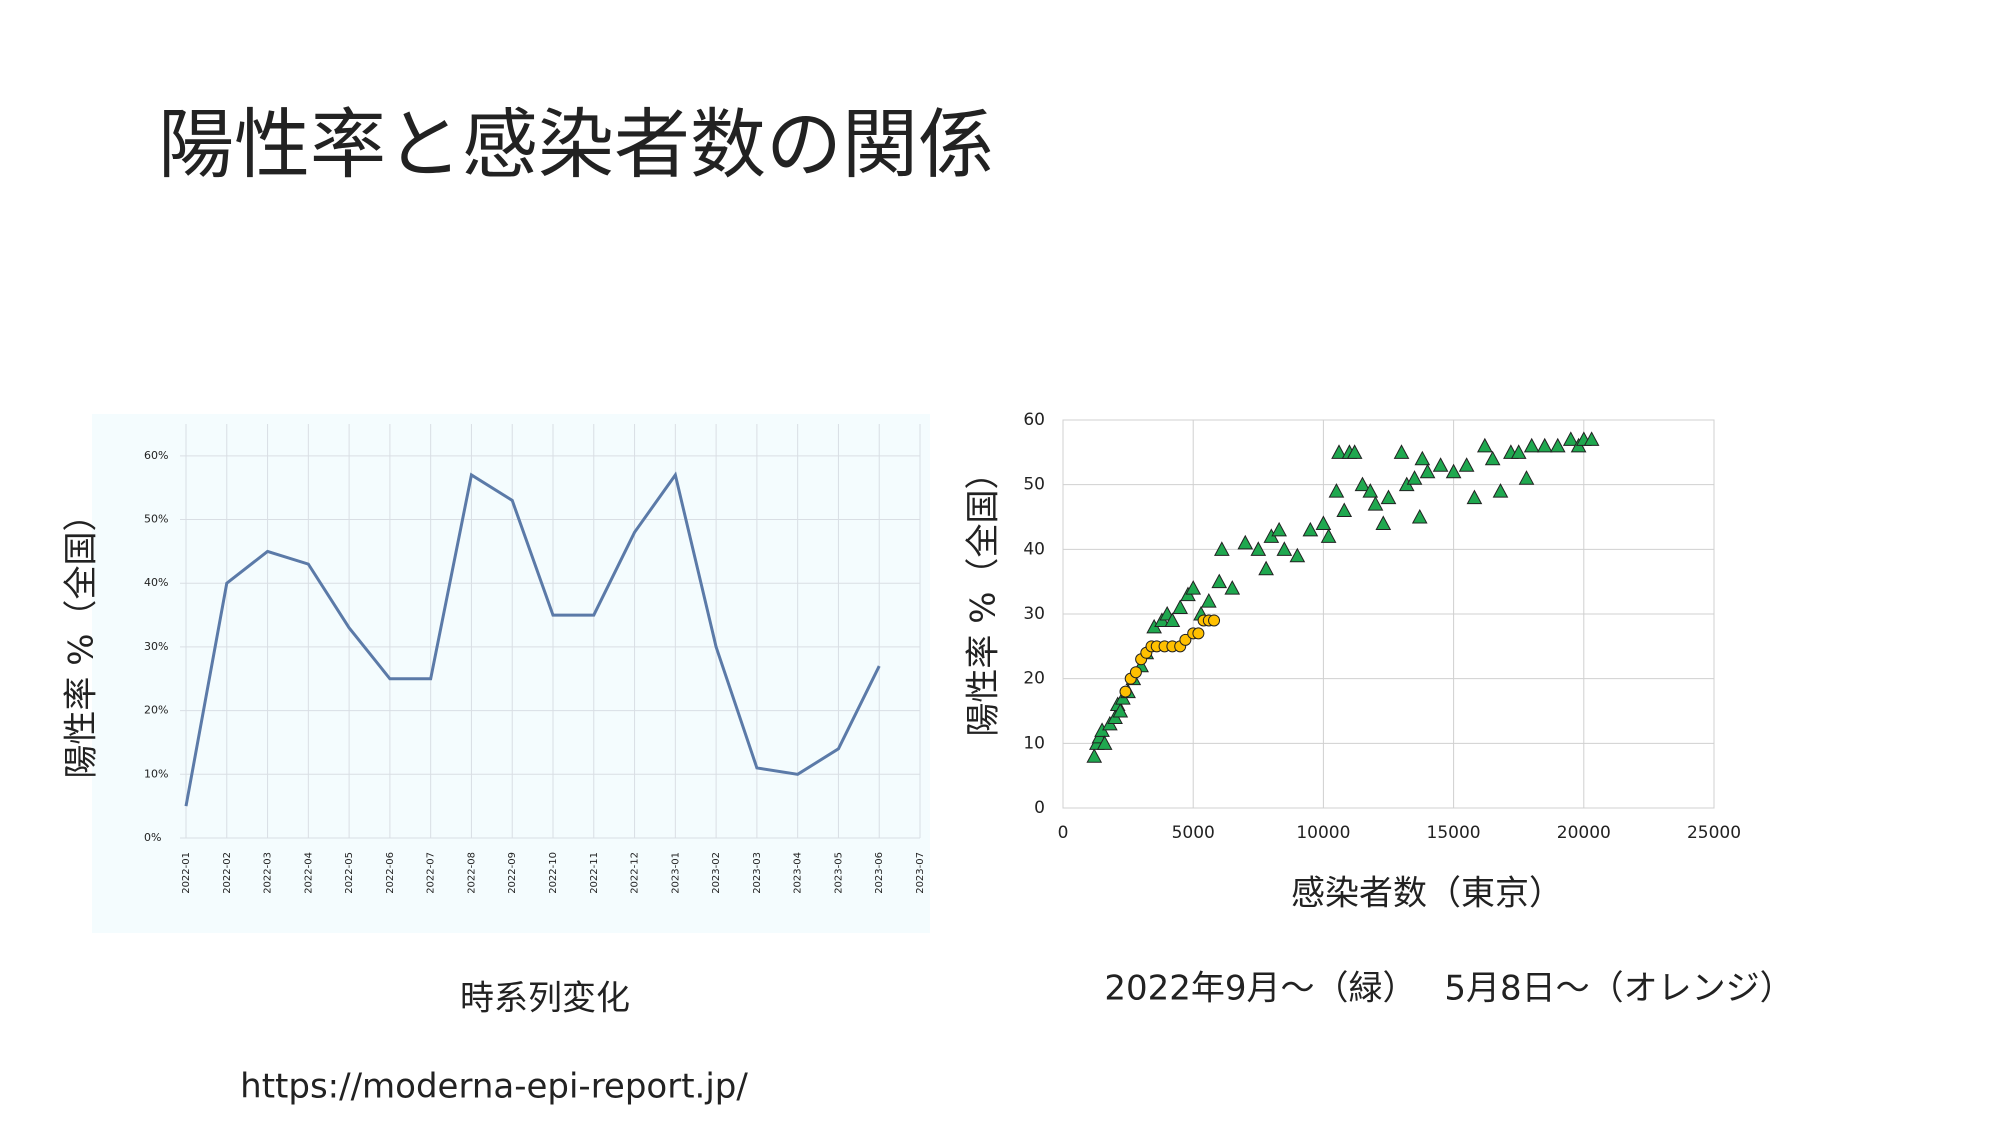 This screenshot has width=2000, height=1125. I want to click on x-tick-label: 20000, so click(1584, 833).